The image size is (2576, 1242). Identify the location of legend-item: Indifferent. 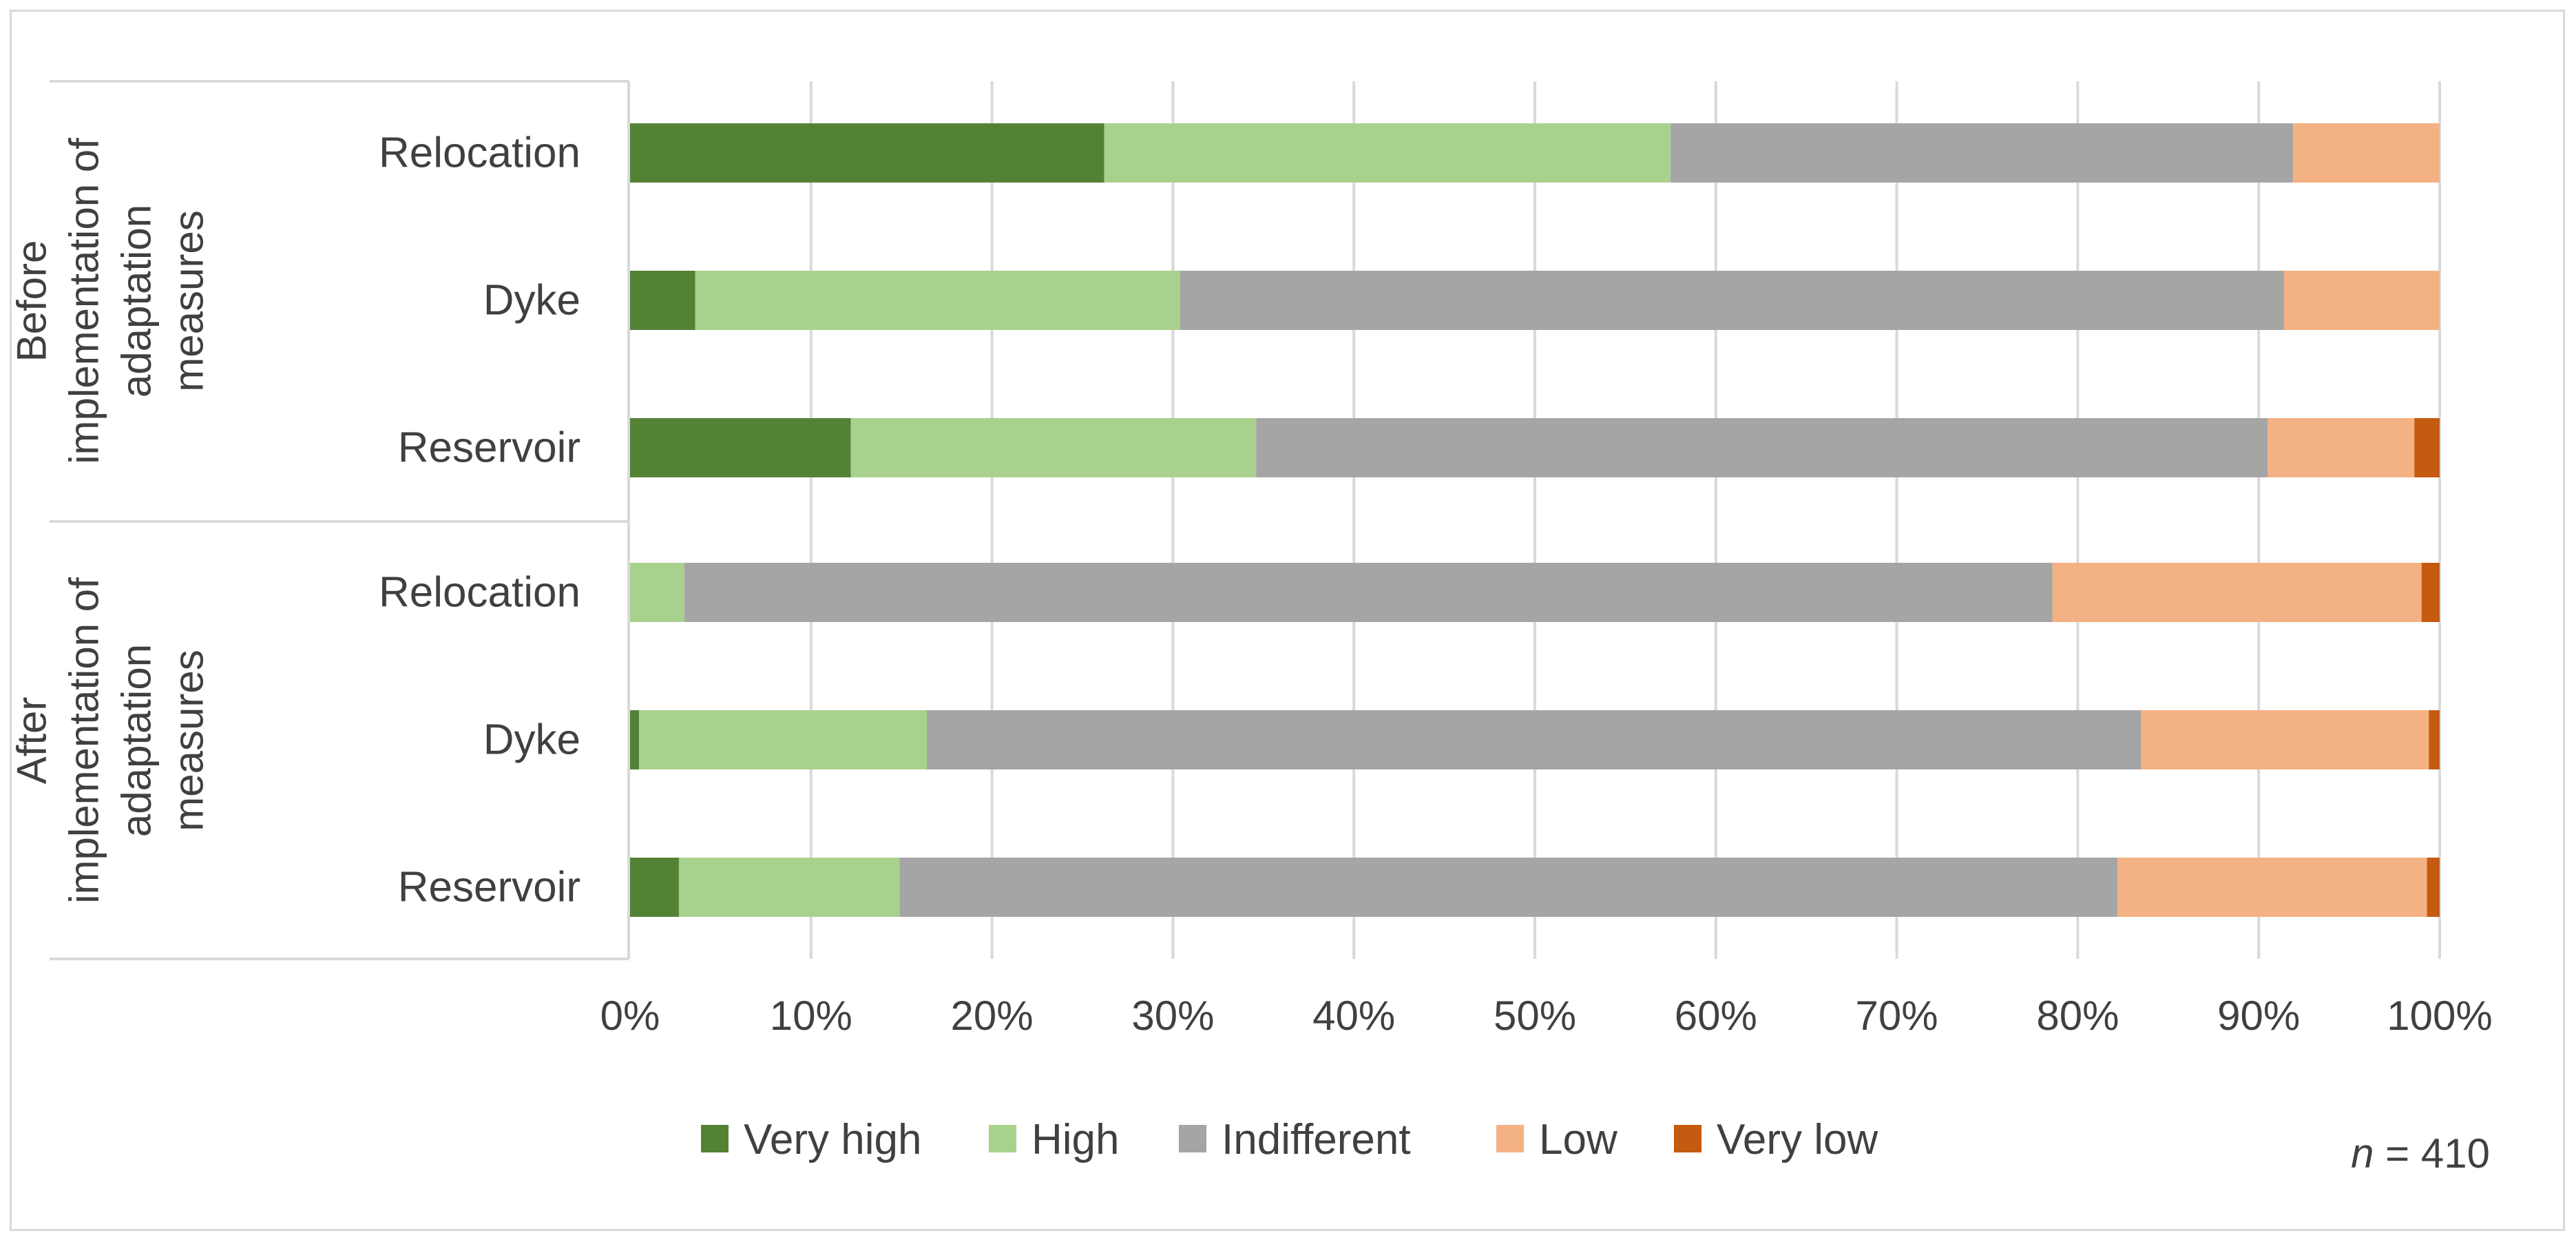
(1295, 1140).